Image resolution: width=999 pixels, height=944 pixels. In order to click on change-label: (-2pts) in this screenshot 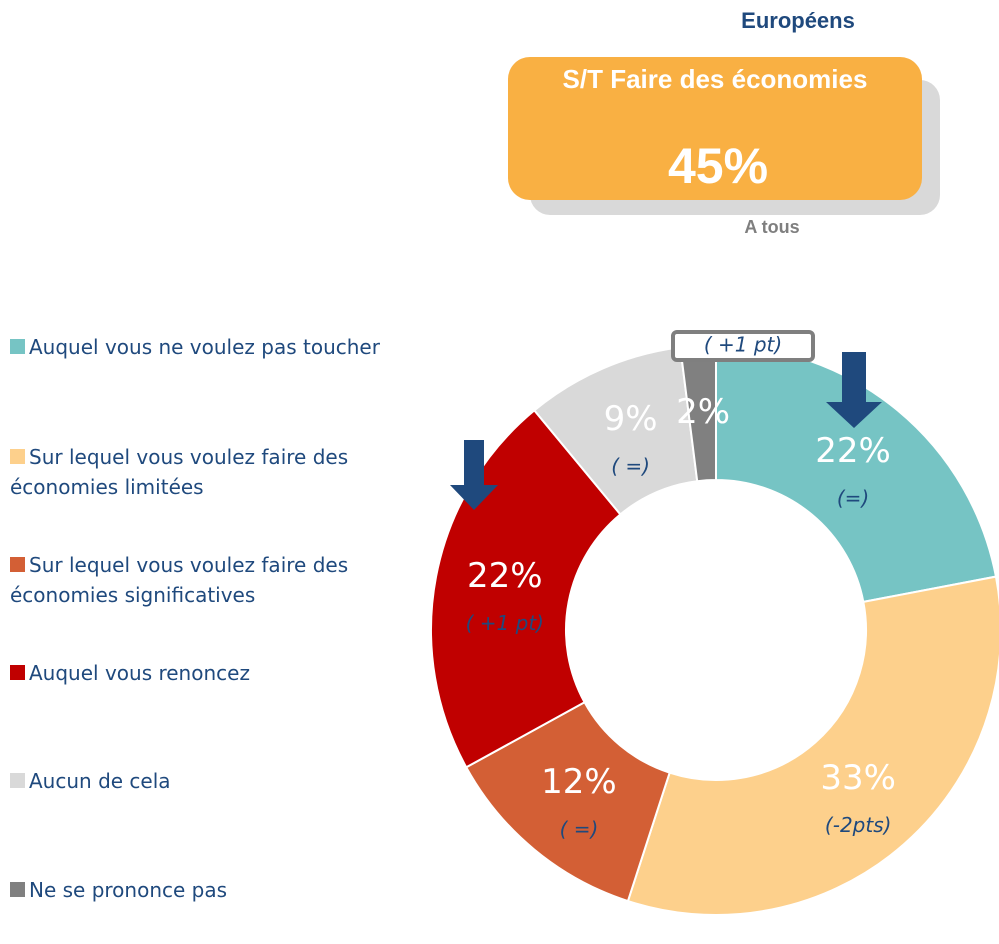, I will do `click(858, 825)`.